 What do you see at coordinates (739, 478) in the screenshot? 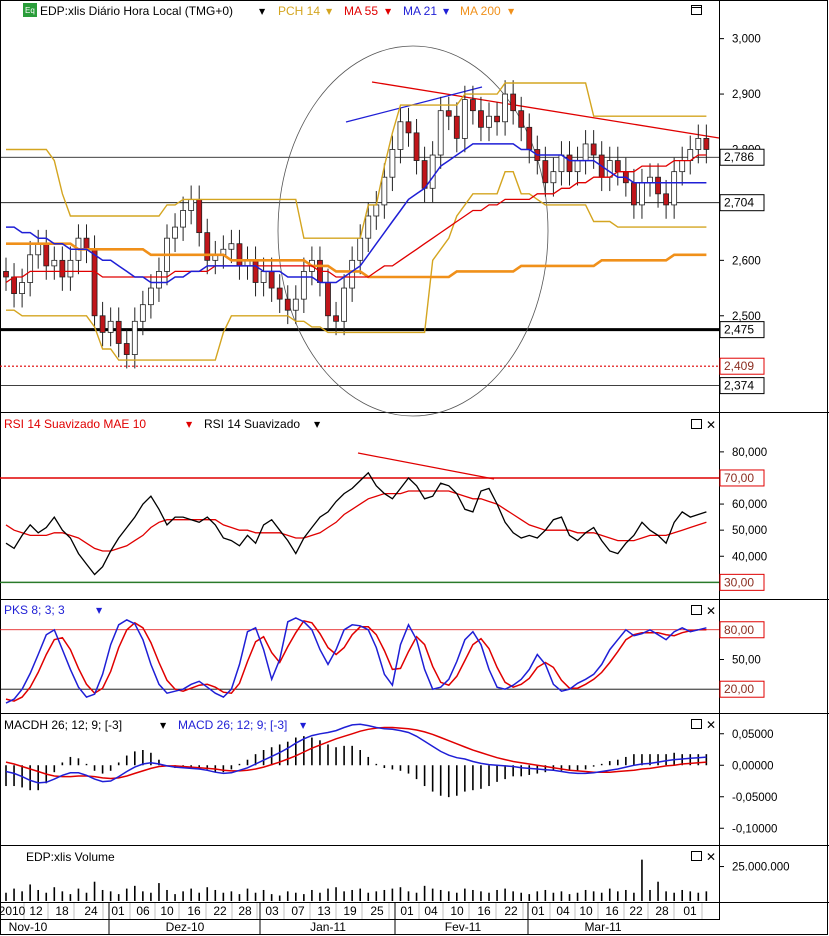
I see `rsi-badge-70: 70,00` at bounding box center [739, 478].